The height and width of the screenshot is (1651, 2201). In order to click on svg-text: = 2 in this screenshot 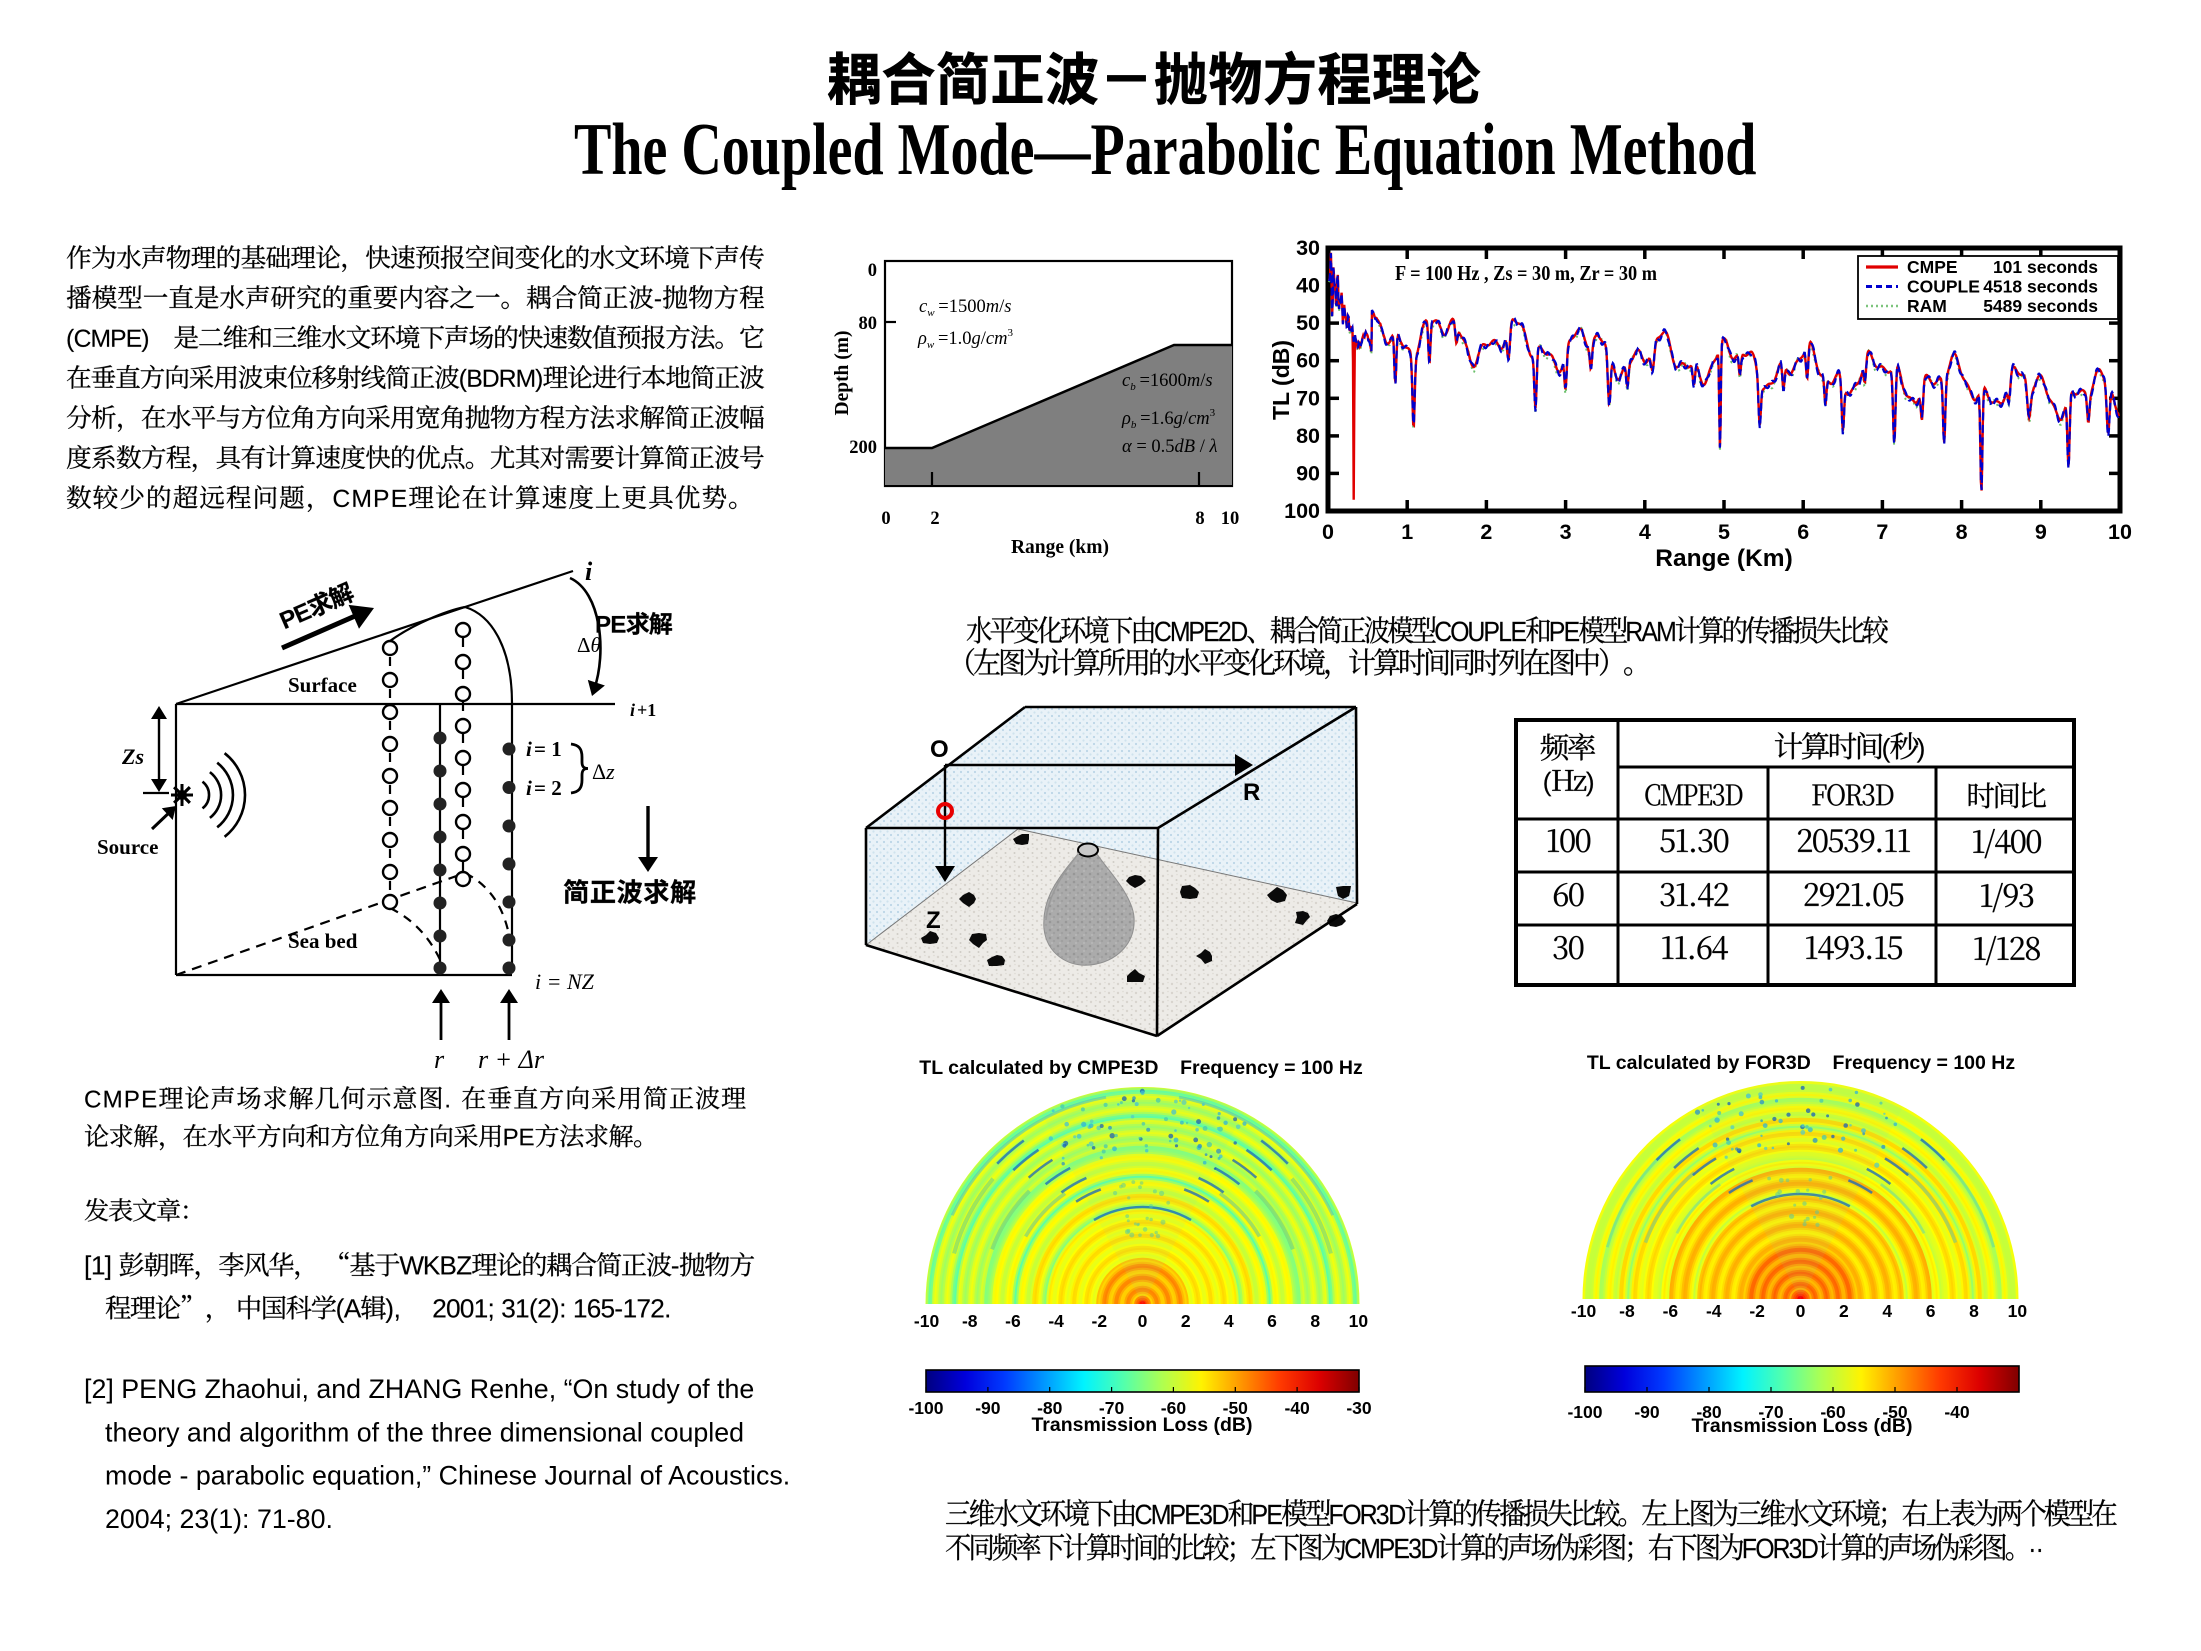, I will do `click(548, 788)`.